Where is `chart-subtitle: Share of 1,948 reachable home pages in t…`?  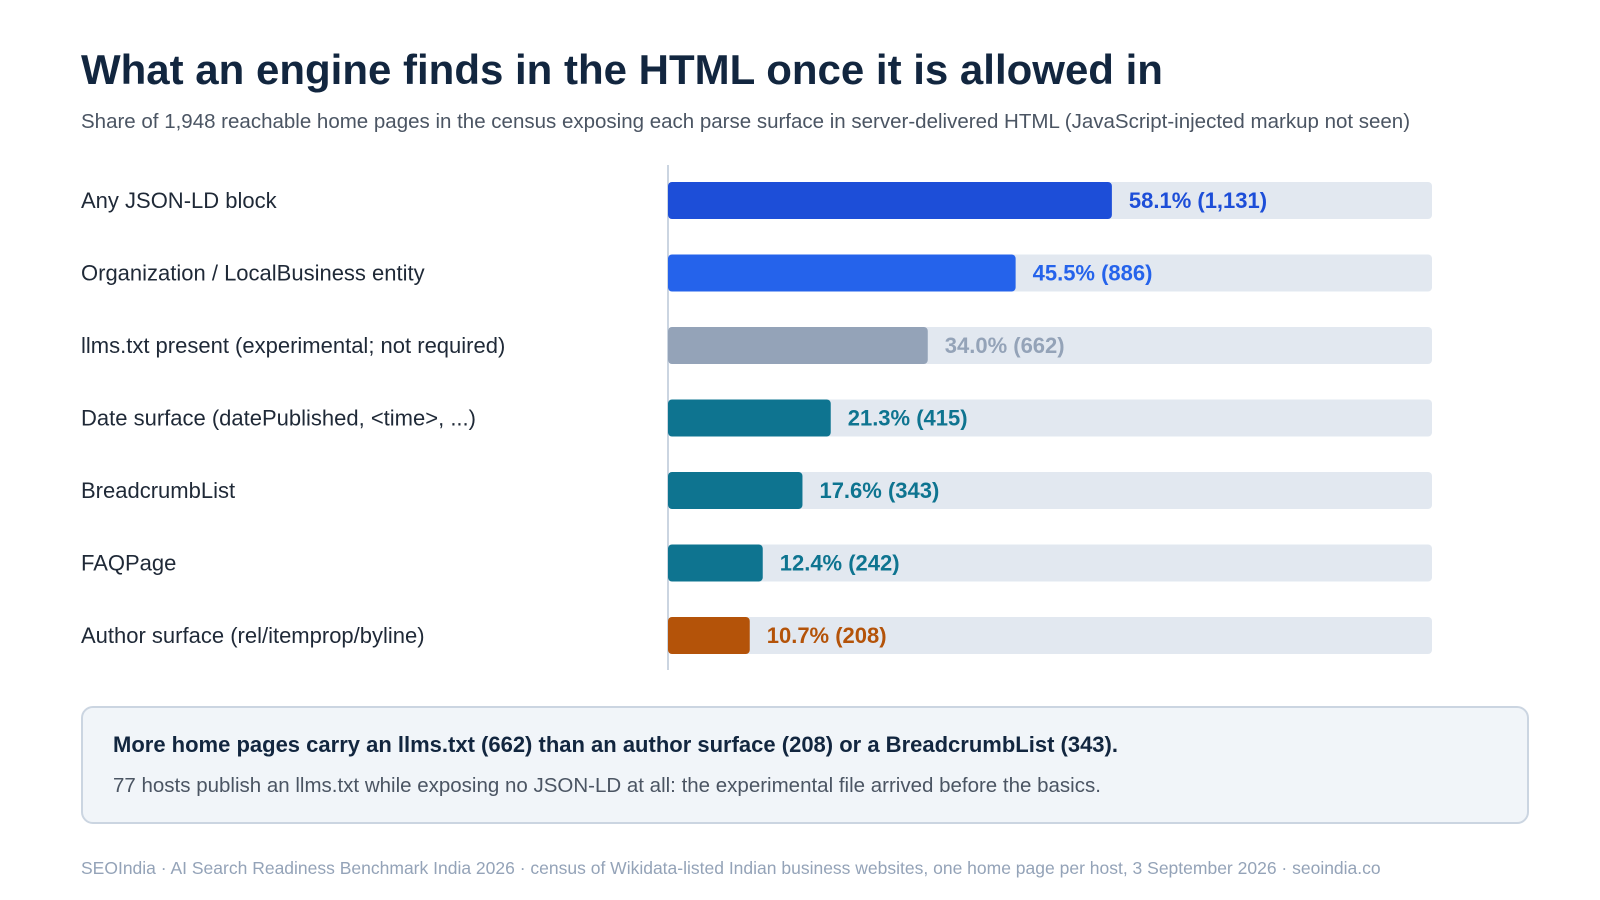 chart-subtitle: Share of 1,948 reachable home pages in t… is located at coordinates (746, 121).